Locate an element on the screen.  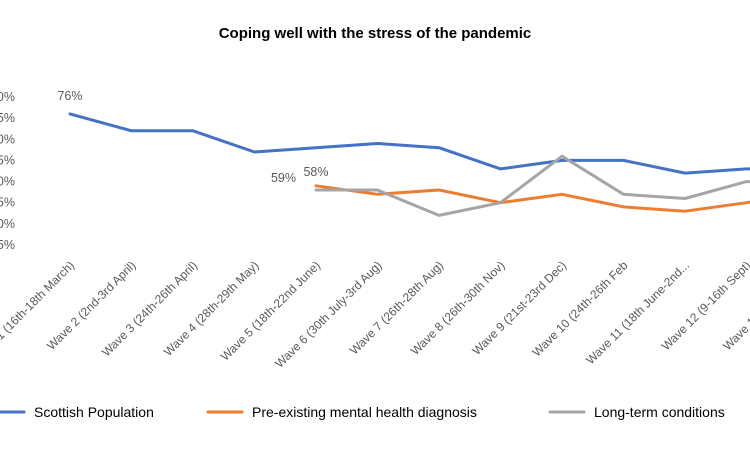
y-tick-label: 80% is located at coordinates (7, 97).